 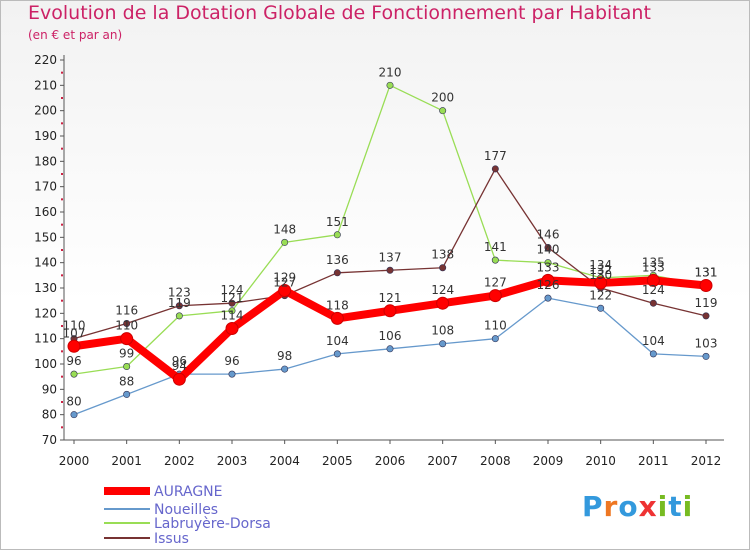 What do you see at coordinates (593, 506) in the screenshot?
I see `logo-letter: P` at bounding box center [593, 506].